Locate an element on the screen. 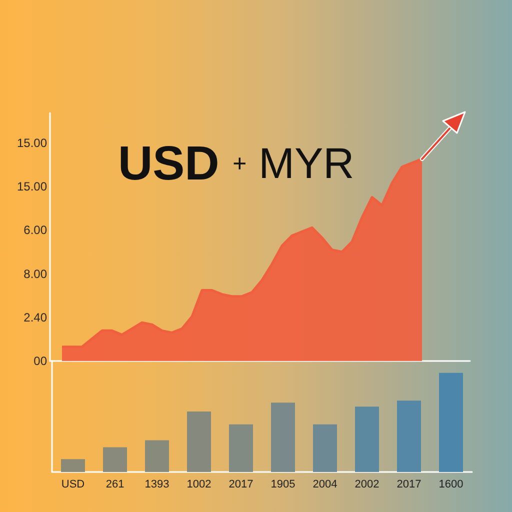  x-tick-label: 1393 is located at coordinates (157, 484).